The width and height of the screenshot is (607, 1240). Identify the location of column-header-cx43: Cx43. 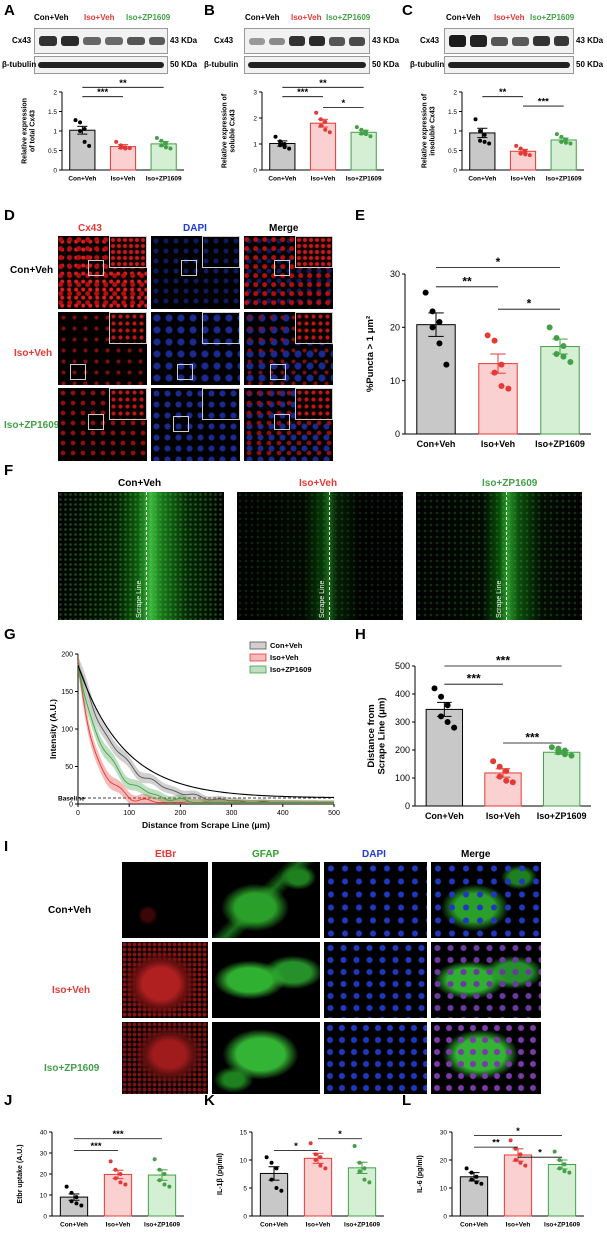
(90, 228).